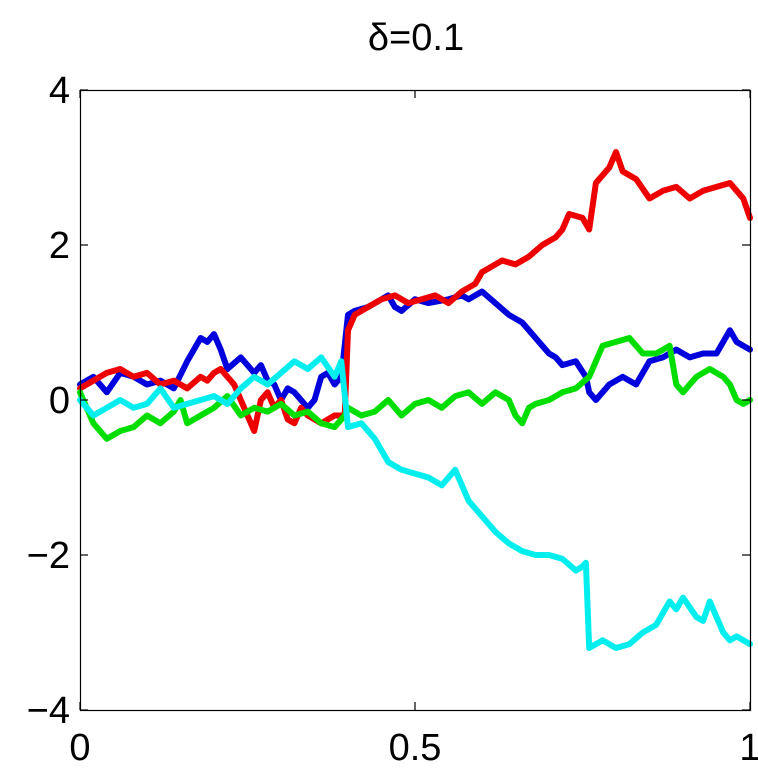  I want to click on y-tick-label: 0, so click(59, 401).